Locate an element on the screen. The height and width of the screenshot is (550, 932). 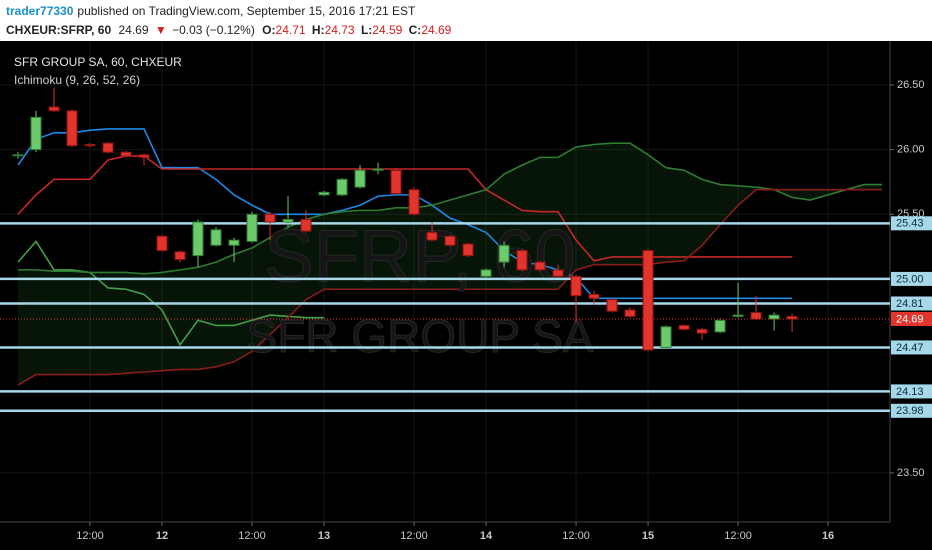
last-price-box is located at coordinates (911, 318).